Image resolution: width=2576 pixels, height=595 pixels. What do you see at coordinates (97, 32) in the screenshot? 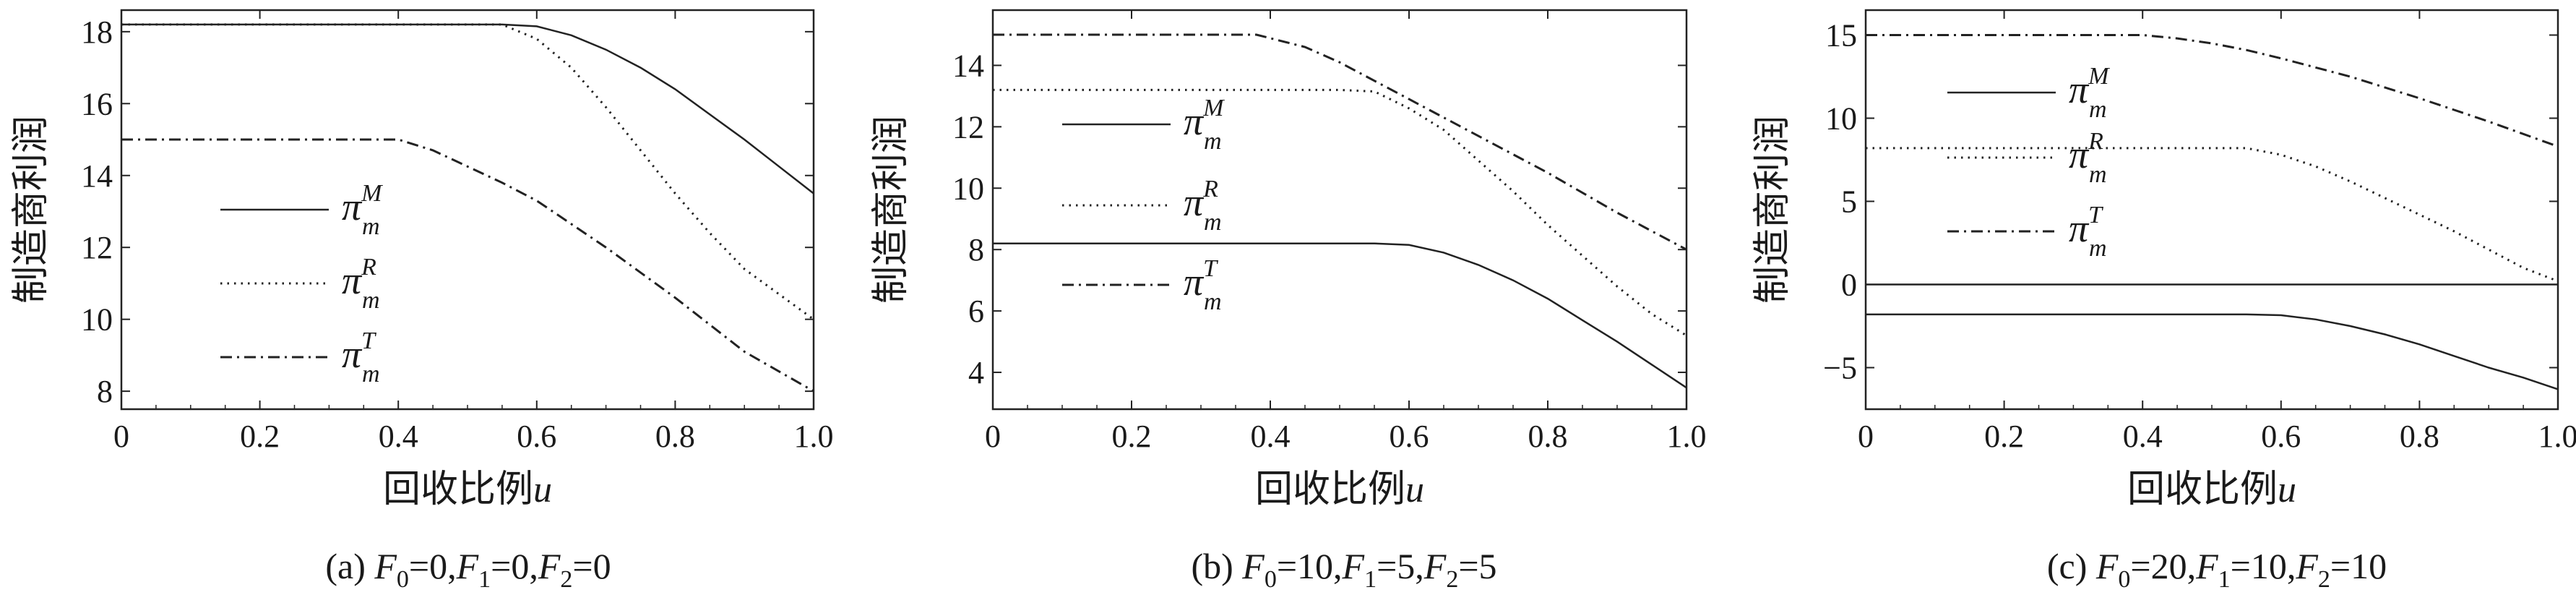
I see `y-tick-label: 18` at bounding box center [97, 32].